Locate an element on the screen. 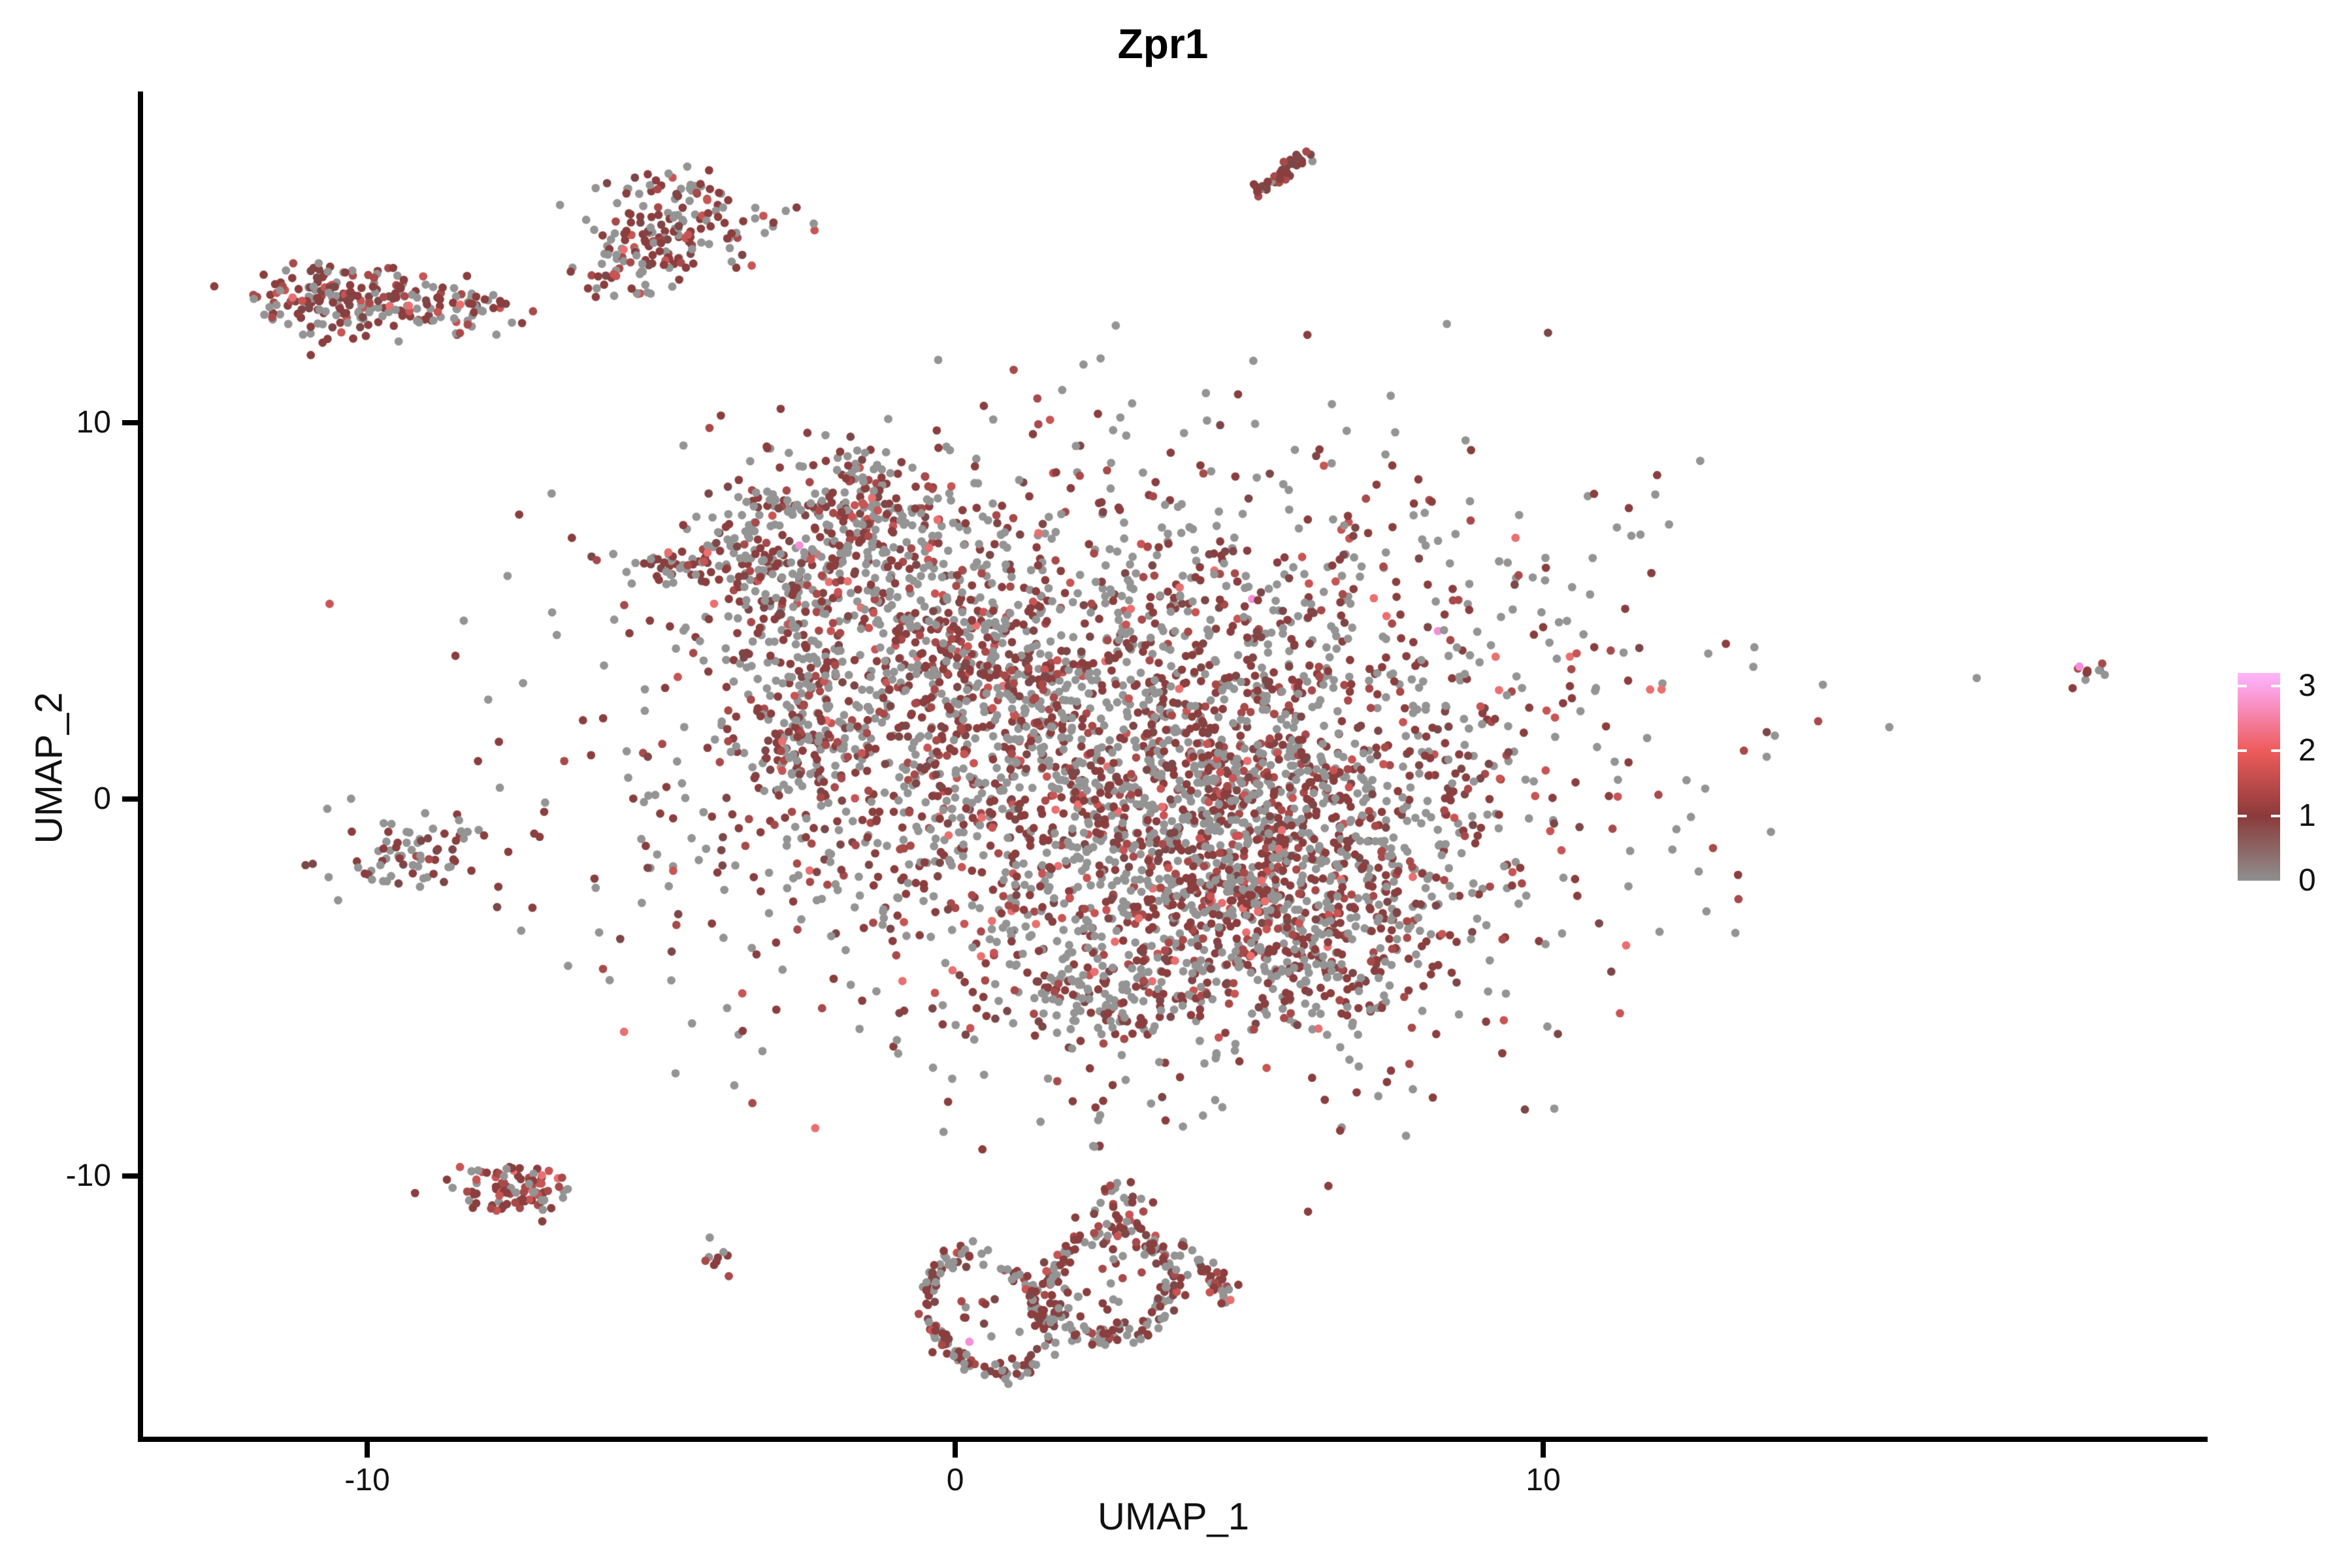  x-tick-label: -10 is located at coordinates (367, 1480).